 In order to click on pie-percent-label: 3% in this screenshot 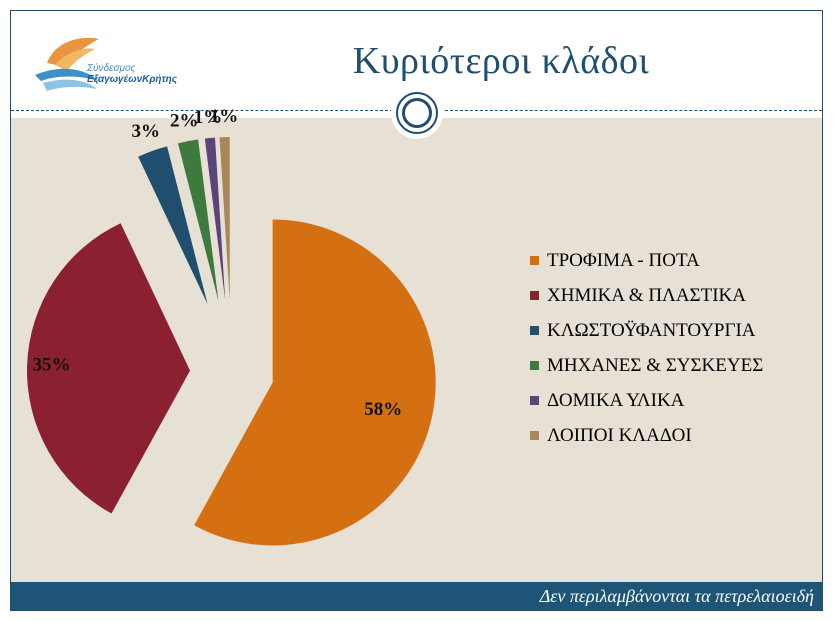, I will do `click(146, 131)`.